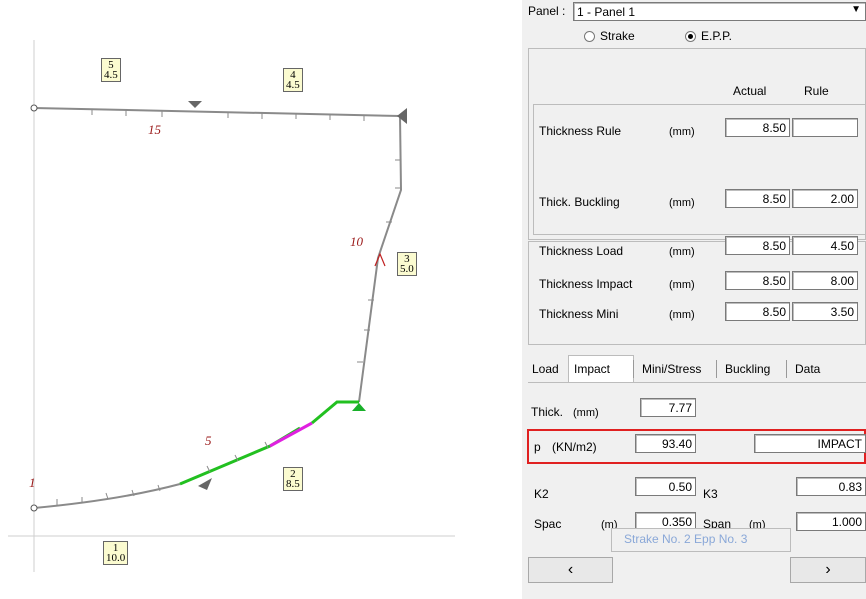  I want to click on actual-header: Actual, so click(750, 91).